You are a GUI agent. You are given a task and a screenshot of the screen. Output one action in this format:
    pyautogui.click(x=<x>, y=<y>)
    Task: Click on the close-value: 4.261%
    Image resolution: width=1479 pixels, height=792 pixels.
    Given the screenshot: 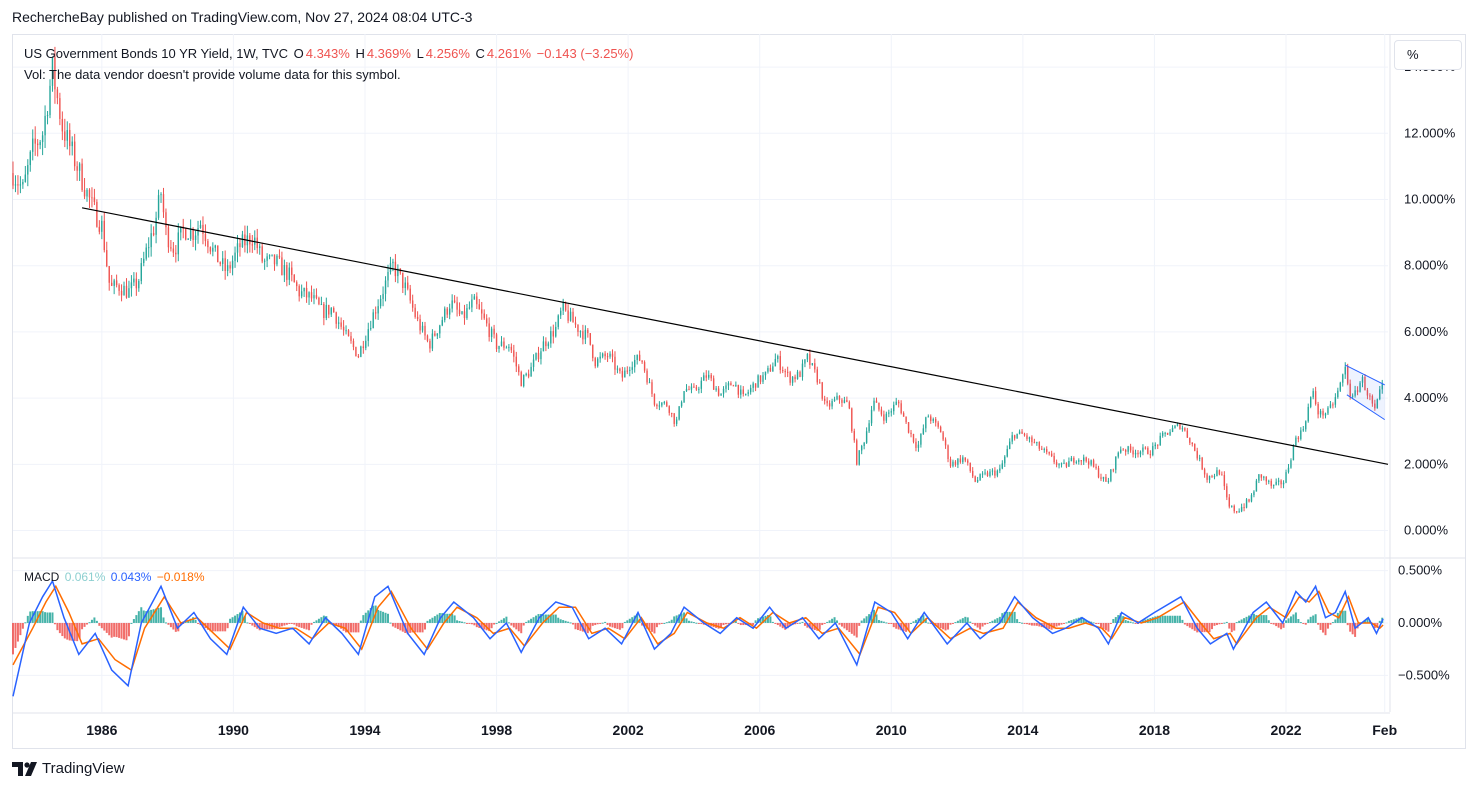 What is the action you would take?
    pyautogui.click(x=508, y=53)
    